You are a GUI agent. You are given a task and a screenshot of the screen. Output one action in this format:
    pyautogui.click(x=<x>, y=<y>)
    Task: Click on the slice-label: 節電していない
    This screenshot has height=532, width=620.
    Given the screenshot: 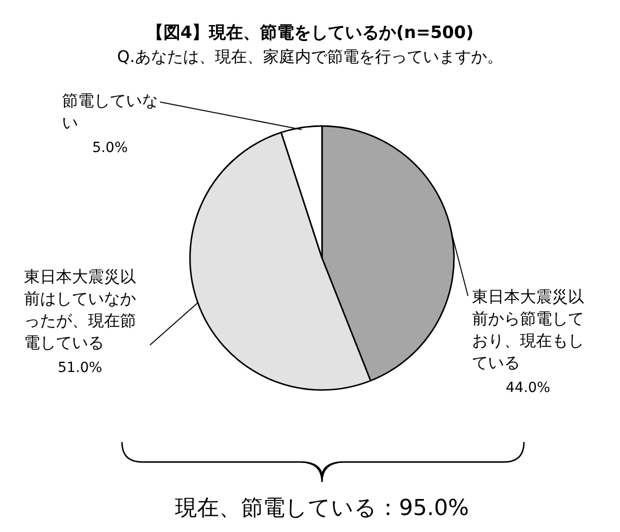 What is the action you would take?
    pyautogui.click(x=110, y=111)
    